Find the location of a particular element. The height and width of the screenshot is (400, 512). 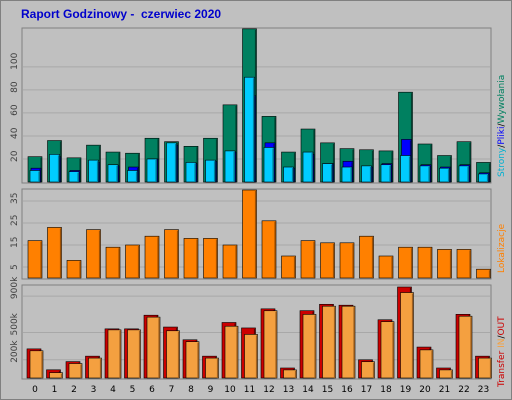

legend-panel2: Lokalizacje is located at coordinates (502, 248).